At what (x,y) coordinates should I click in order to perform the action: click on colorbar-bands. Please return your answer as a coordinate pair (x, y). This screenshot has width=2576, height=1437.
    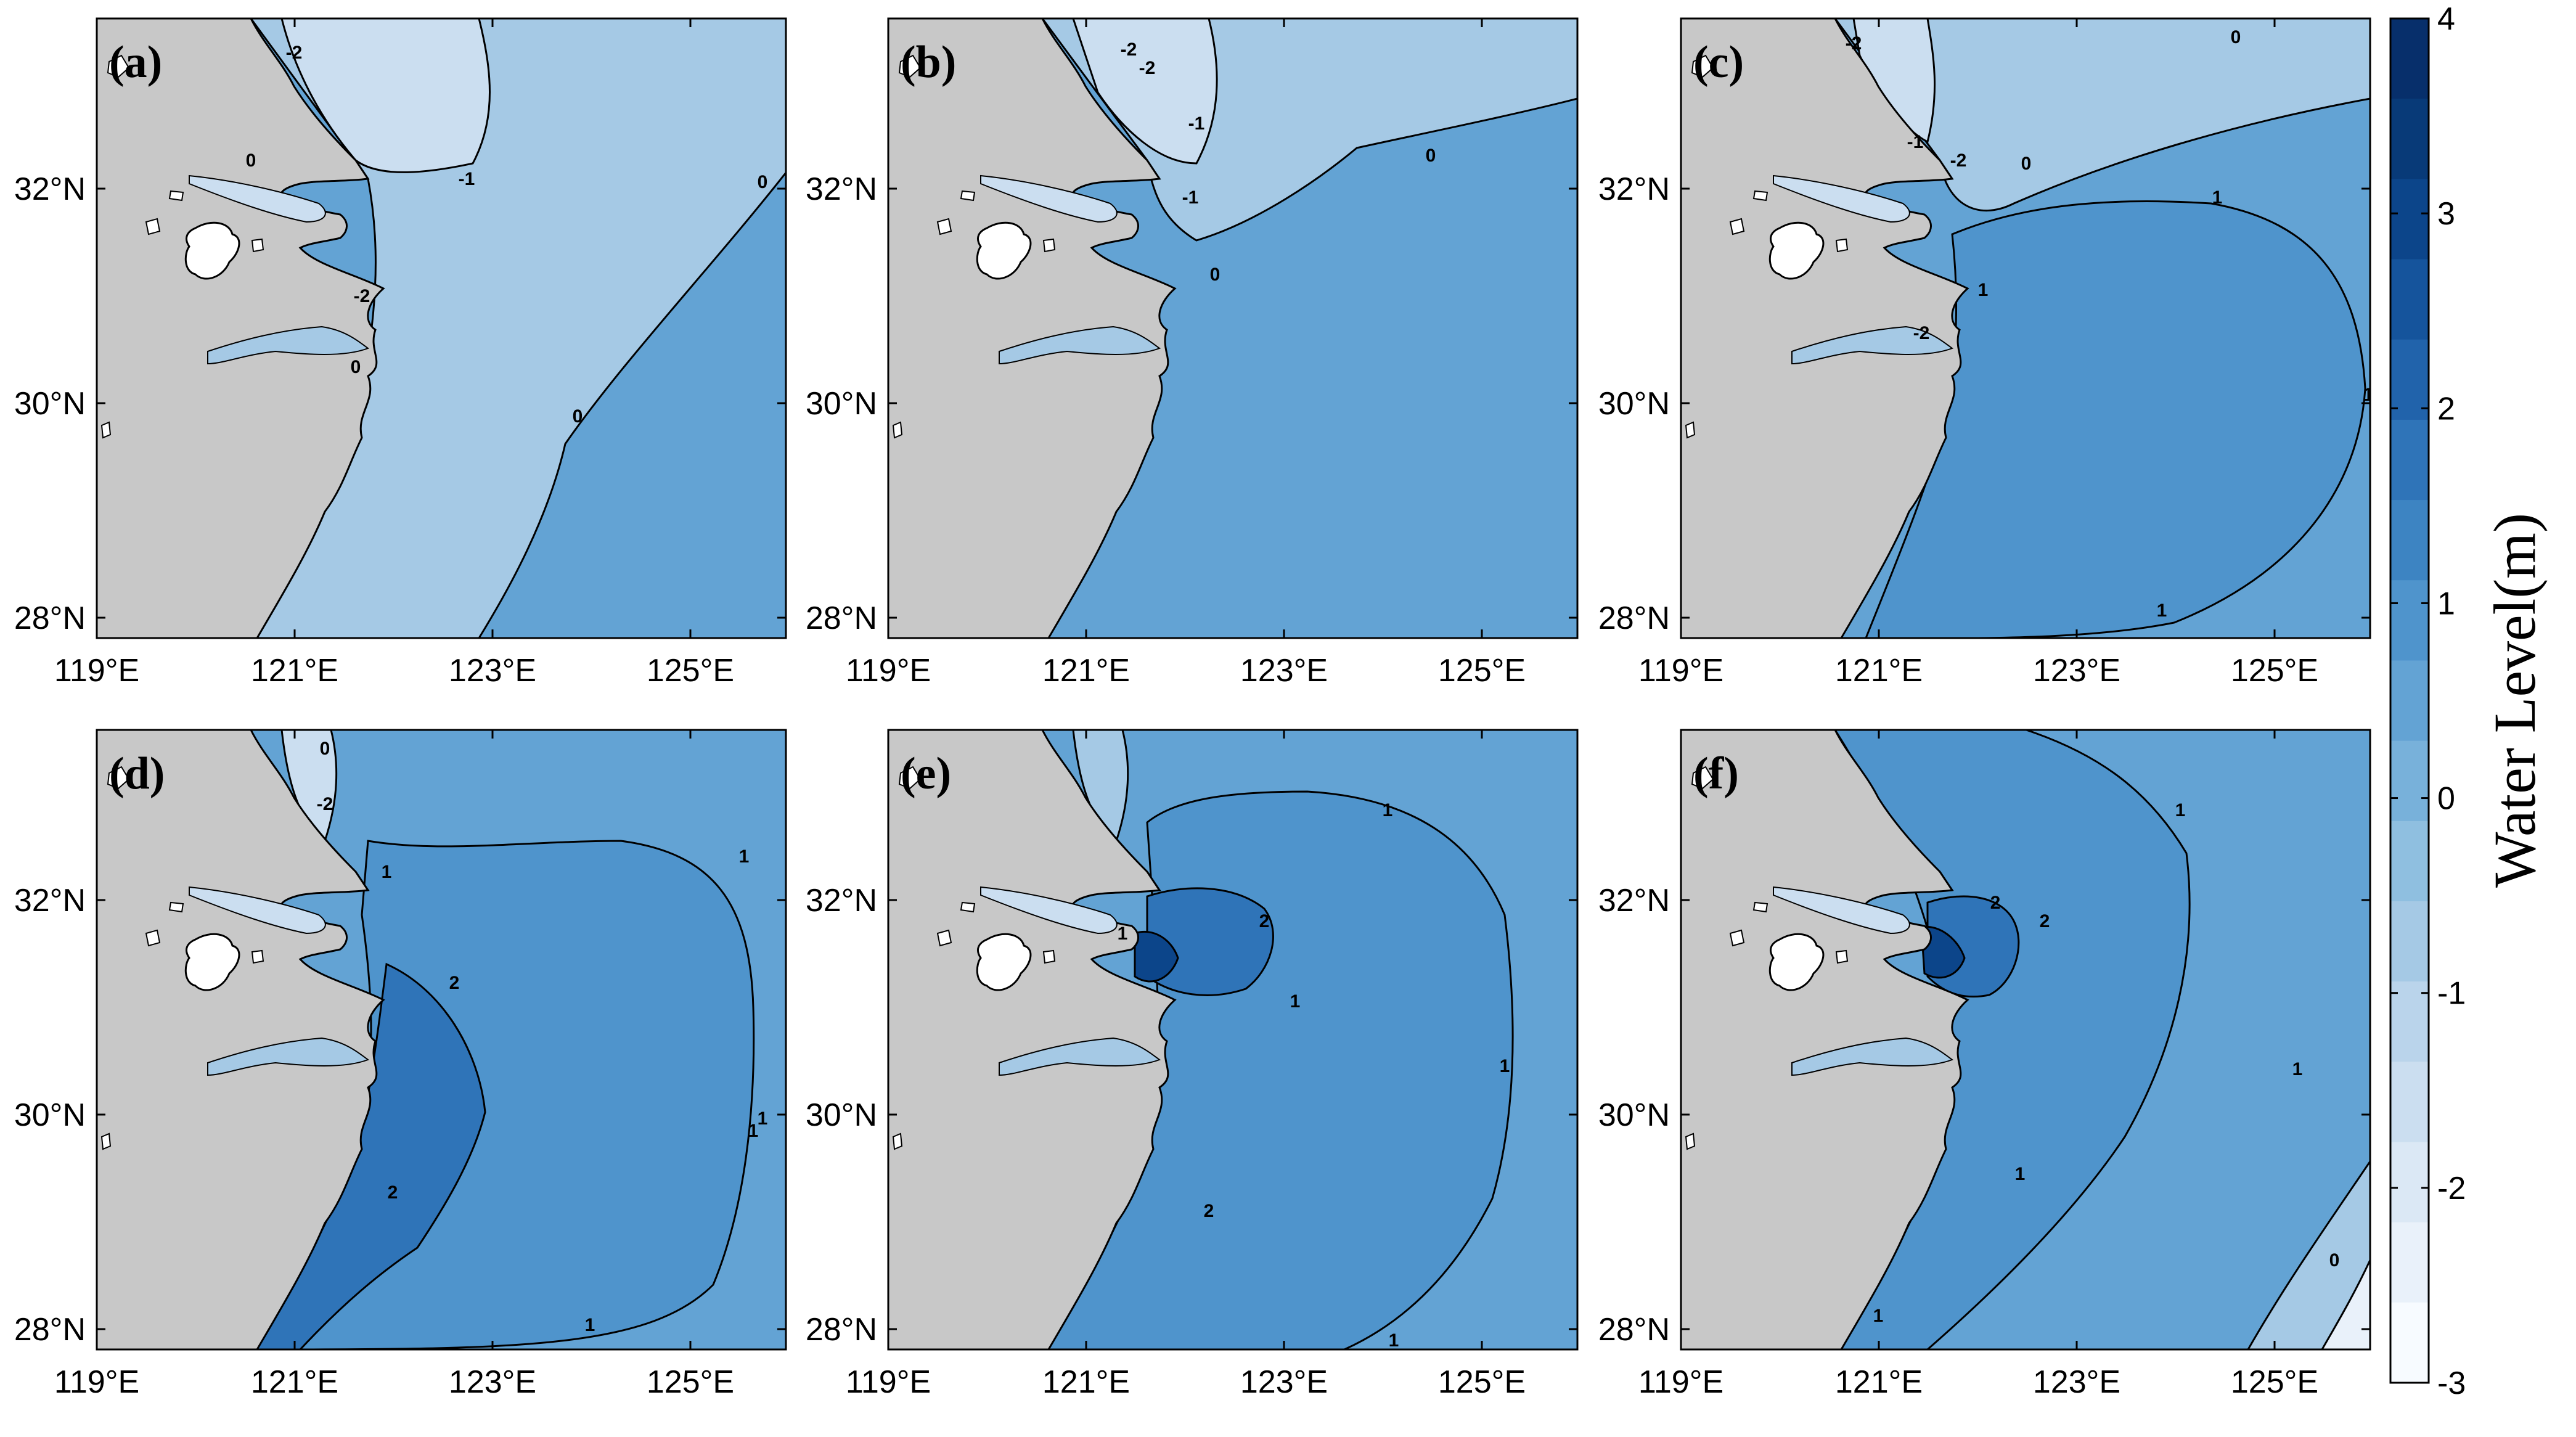
    Looking at the image, I should click on (2409, 700).